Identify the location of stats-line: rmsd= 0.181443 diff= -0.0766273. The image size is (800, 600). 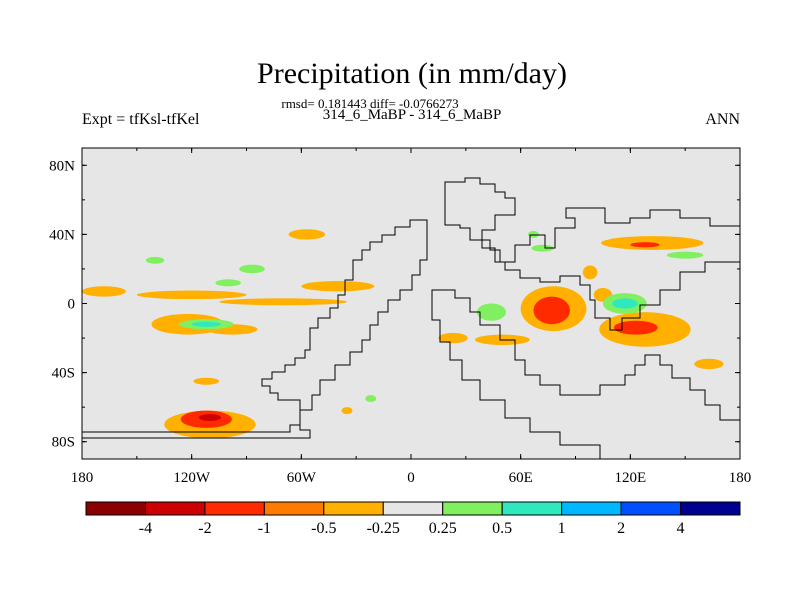
(369, 103).